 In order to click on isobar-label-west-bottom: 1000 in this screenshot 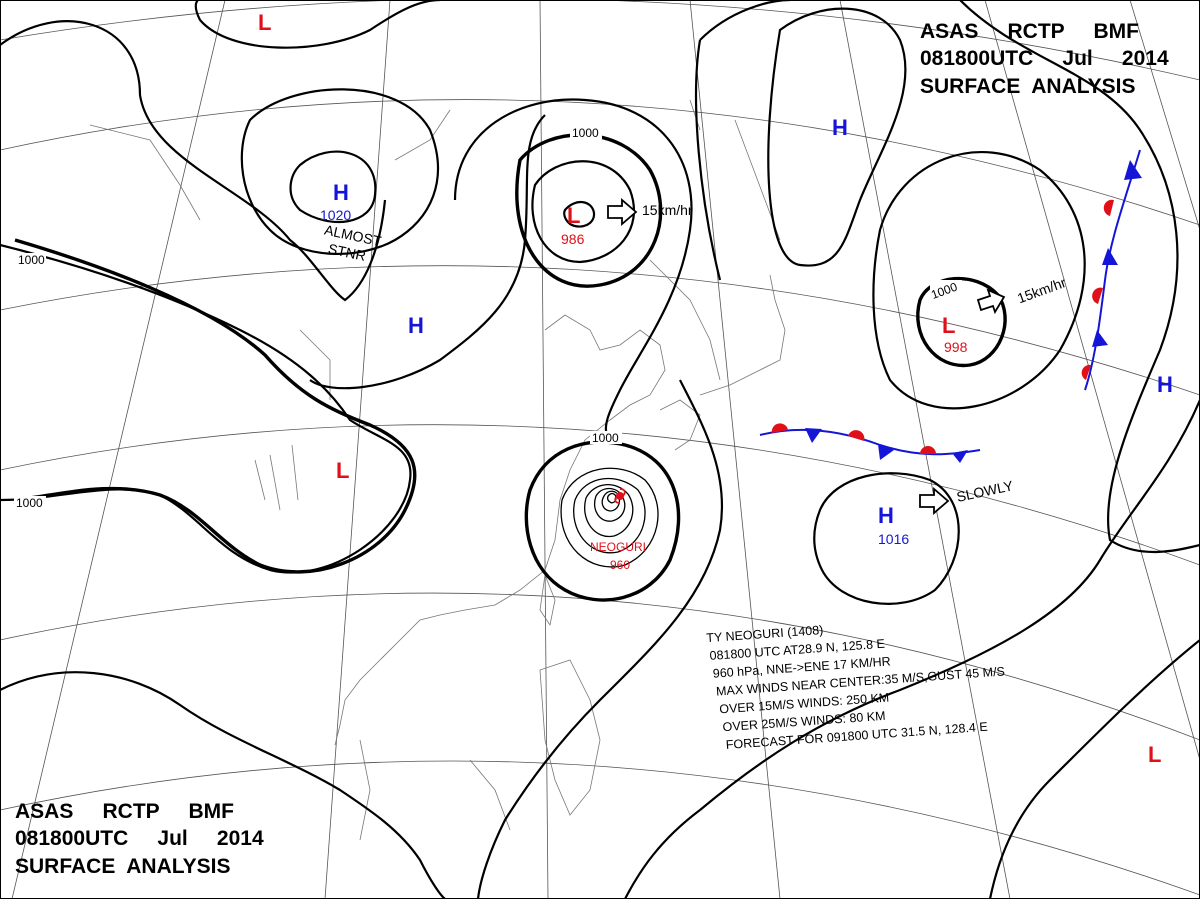, I will do `click(29, 503)`.